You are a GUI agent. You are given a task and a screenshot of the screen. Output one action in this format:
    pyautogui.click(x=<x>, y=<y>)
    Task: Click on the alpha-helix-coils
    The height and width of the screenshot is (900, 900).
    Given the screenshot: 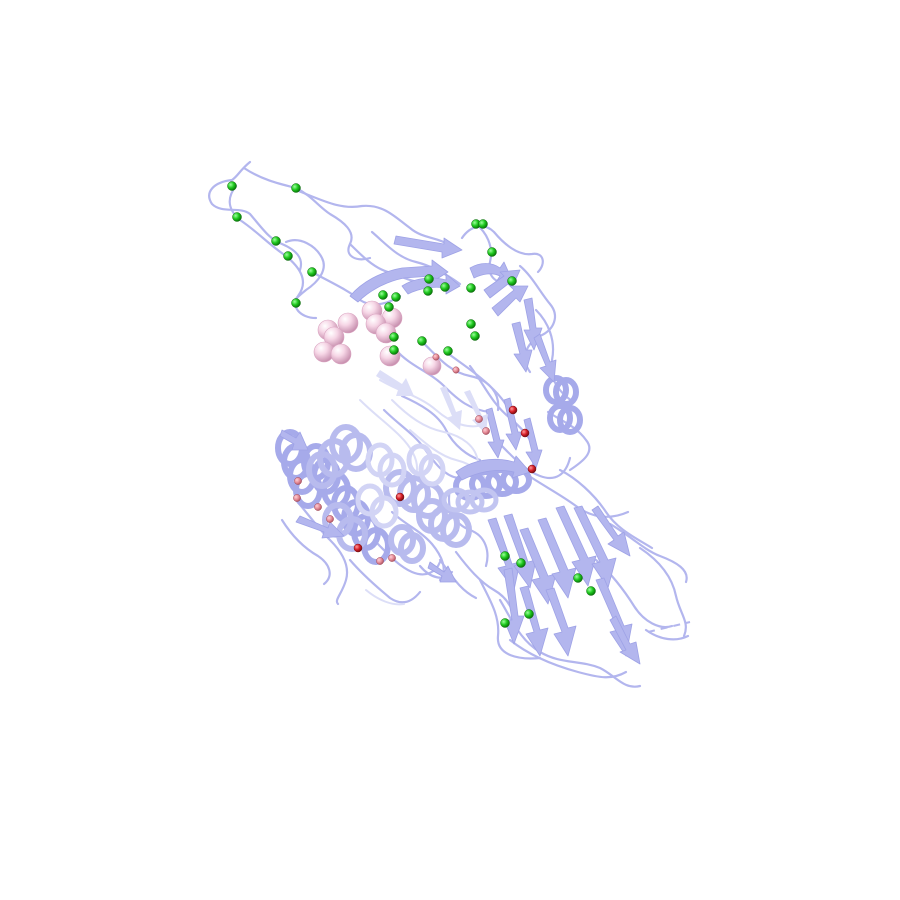 What is the action you would take?
    pyautogui.click(x=429, y=470)
    